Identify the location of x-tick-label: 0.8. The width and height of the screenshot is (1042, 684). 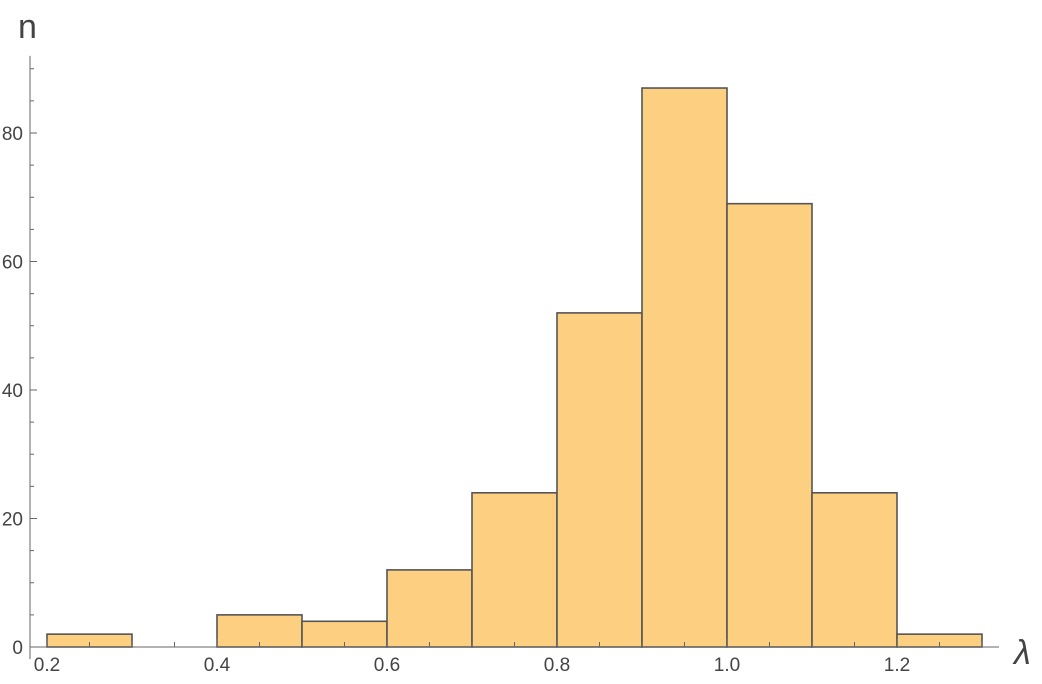
(557, 665).